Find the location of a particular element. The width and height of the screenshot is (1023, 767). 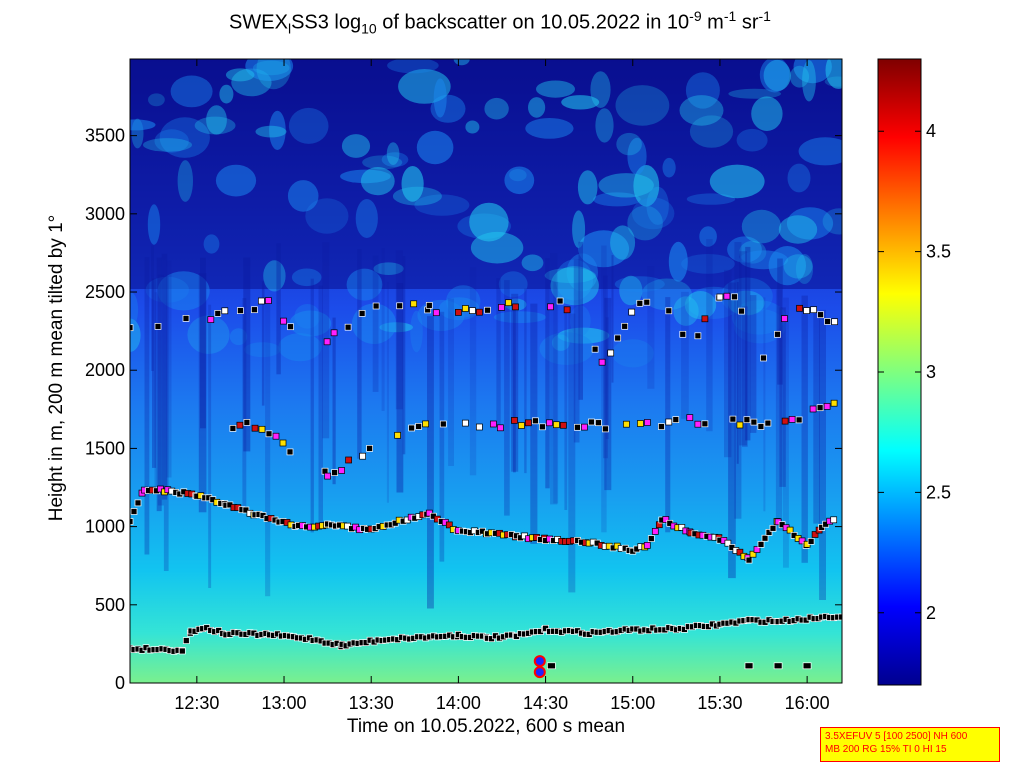

x-tick-label: 13:30 is located at coordinates (371, 703).